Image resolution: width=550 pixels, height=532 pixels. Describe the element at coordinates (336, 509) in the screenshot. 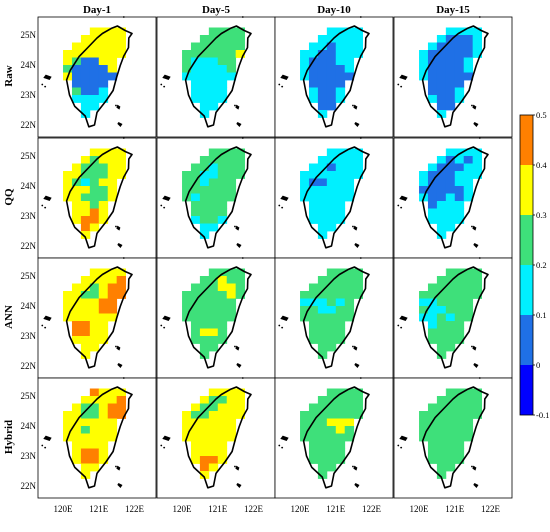

I see `longitude-tick-label: 121E` at that location.